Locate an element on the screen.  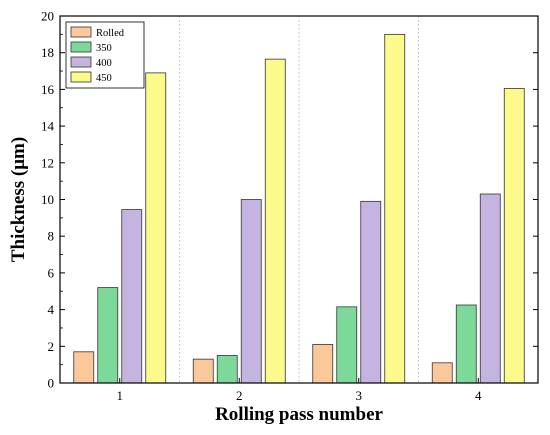
x-tick-label: 1 is located at coordinates (120, 395).